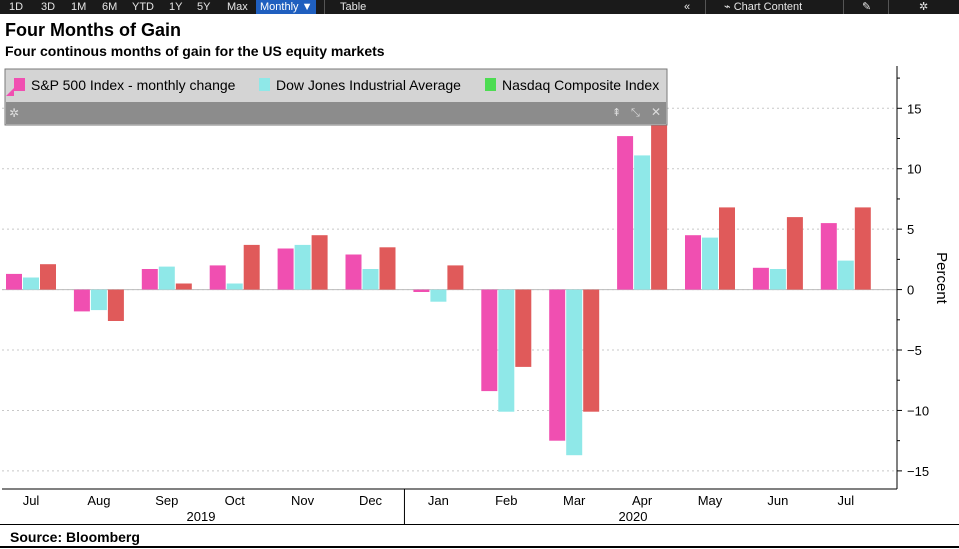 The width and height of the screenshot is (959, 549). I want to click on x-tick-label: Jan, so click(438, 500).